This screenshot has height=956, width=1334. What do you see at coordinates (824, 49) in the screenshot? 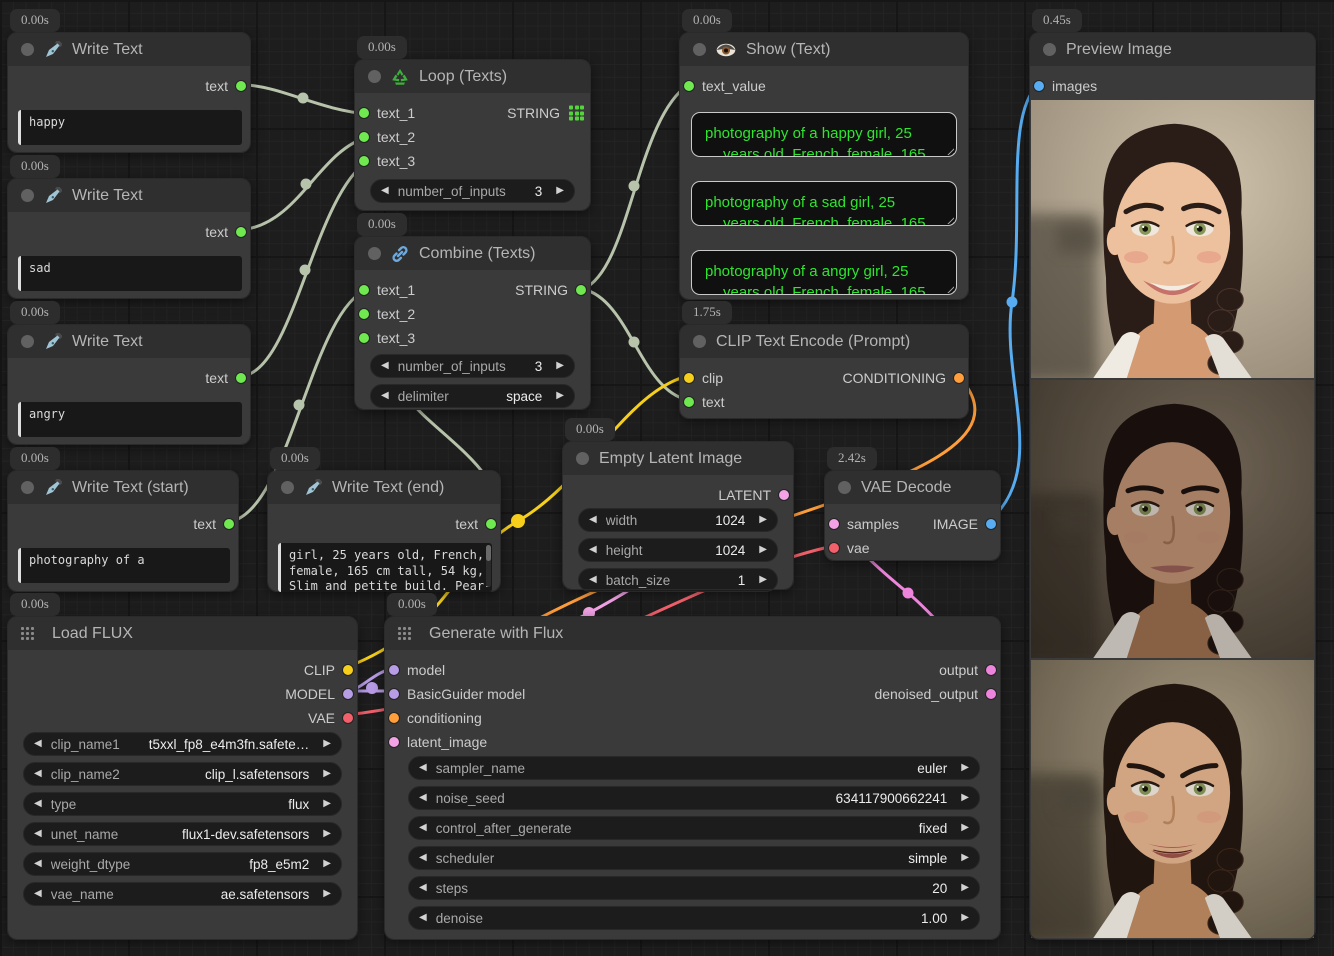
I see `node-title-bar: Show (Text)` at bounding box center [824, 49].